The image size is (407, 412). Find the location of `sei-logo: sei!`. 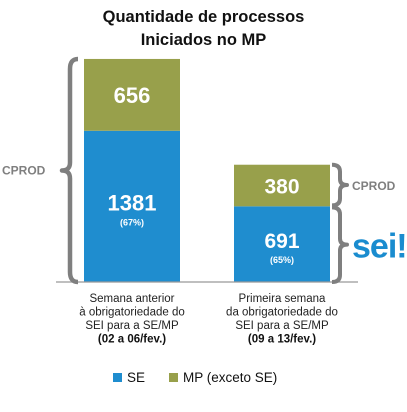

sei-logo: sei! is located at coordinates (379, 247).